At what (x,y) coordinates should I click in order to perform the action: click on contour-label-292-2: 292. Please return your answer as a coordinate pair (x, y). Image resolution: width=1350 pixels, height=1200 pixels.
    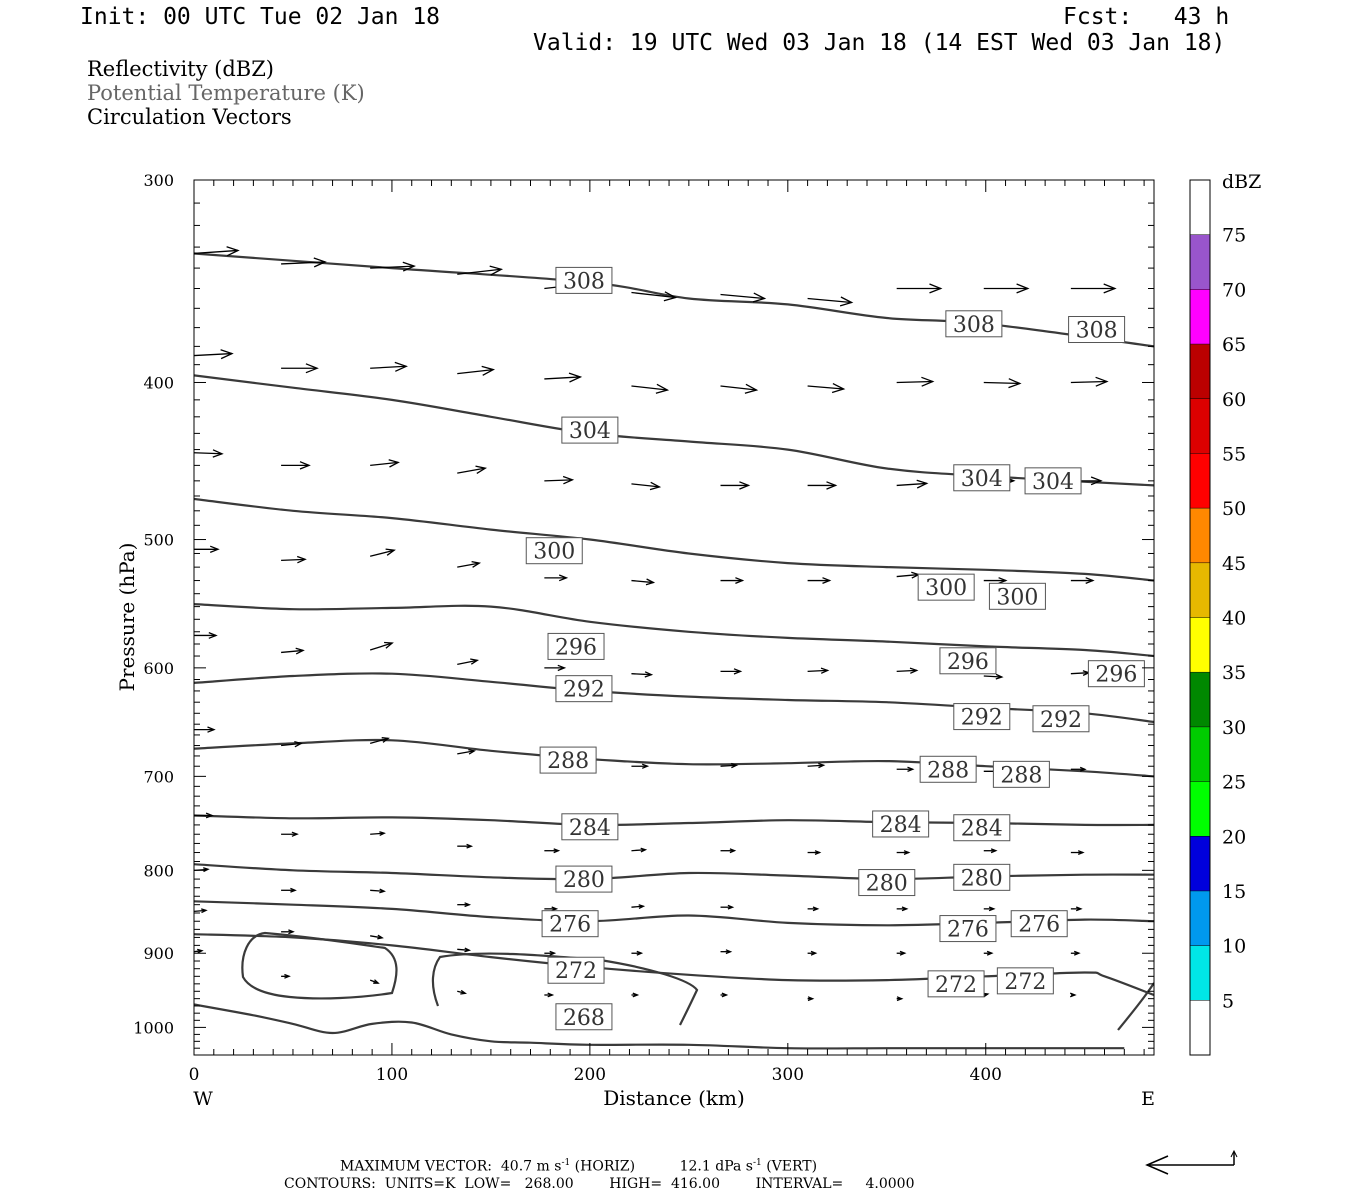
    Looking at the image, I should click on (1061, 720).